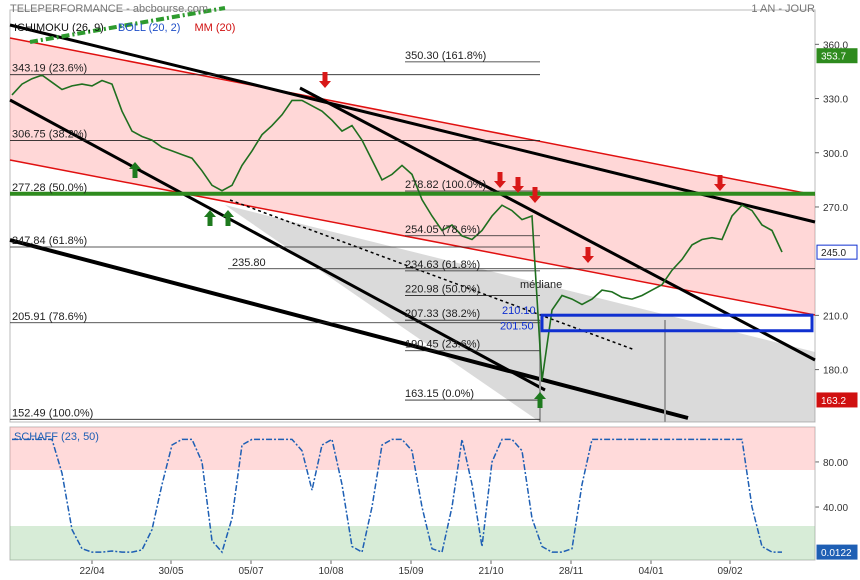 This screenshot has width=860, height=580. Describe the element at coordinates (49, 188) in the screenshot. I see `fib-label: 277.28 (50.0%)` at that location.